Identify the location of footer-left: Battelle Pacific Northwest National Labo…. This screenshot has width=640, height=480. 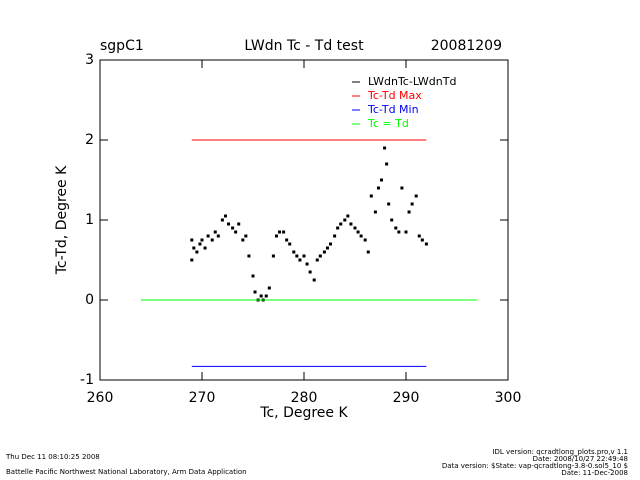
(126, 472).